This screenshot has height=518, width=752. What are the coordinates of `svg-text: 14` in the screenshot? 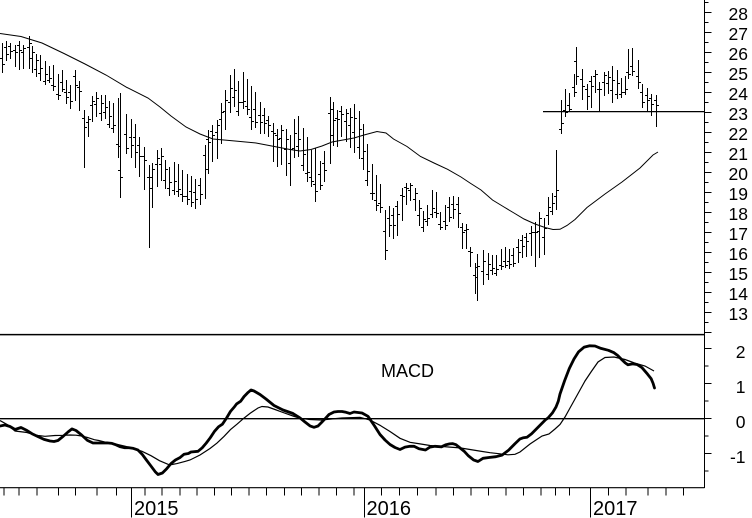 It's located at (739, 294).